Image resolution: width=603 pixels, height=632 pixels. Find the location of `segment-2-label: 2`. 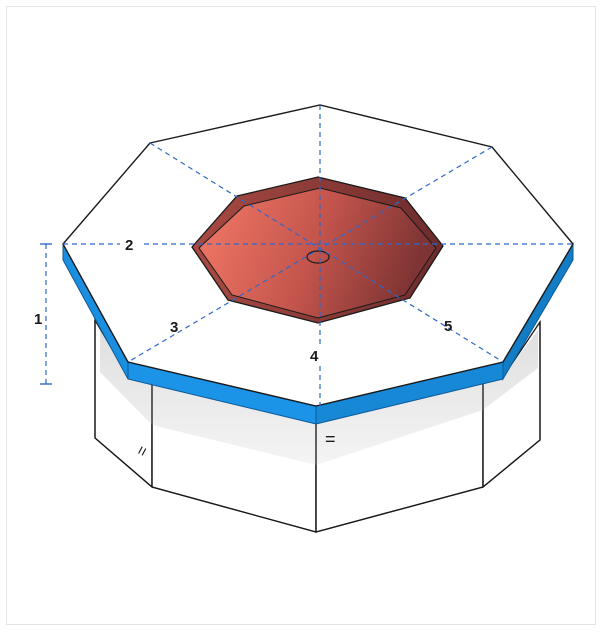

segment-2-label: 2 is located at coordinates (129, 245).